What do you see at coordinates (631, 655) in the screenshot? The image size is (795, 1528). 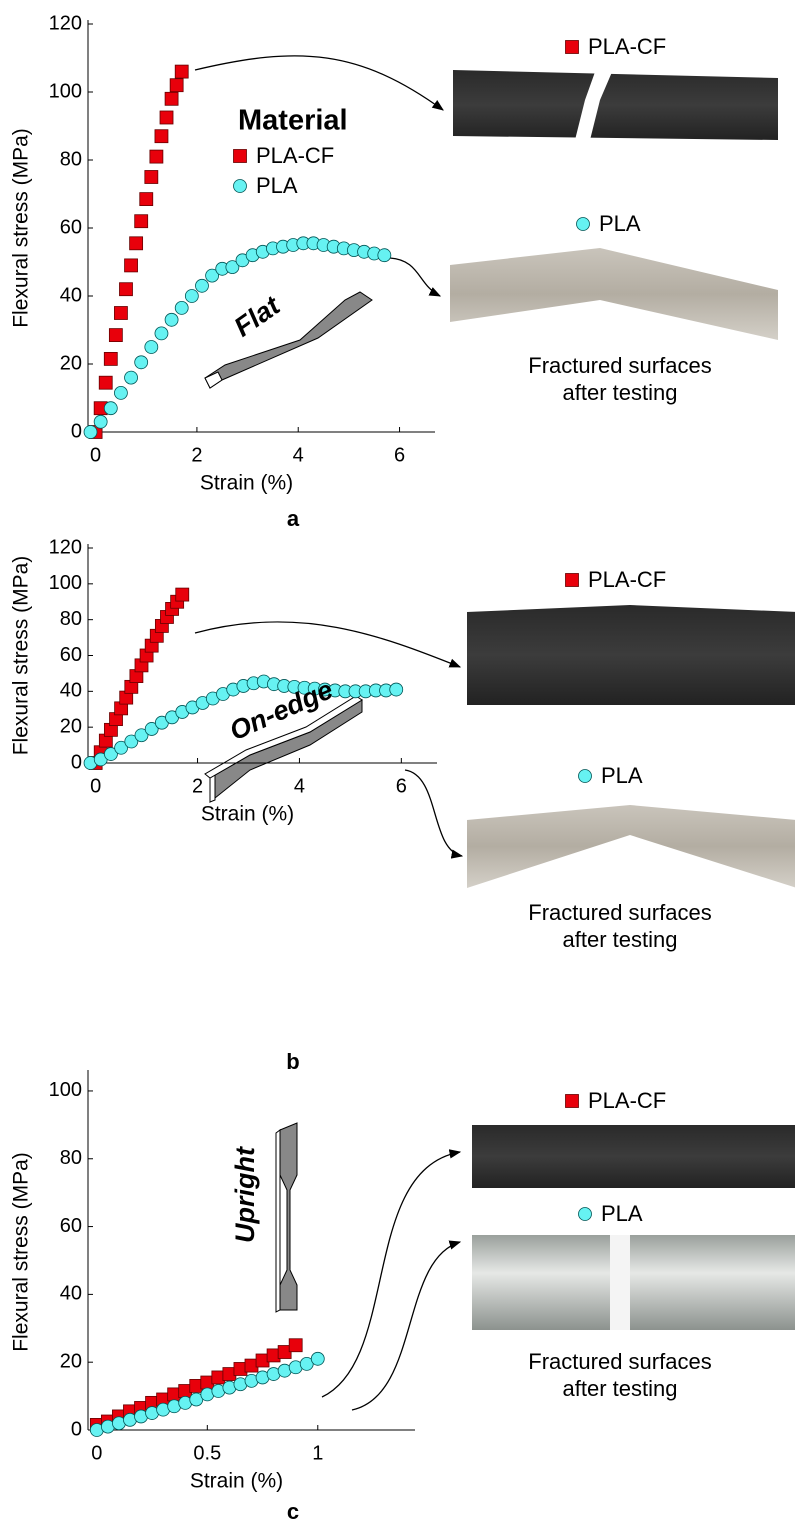 I see `photo-pla-cf-b` at bounding box center [631, 655].